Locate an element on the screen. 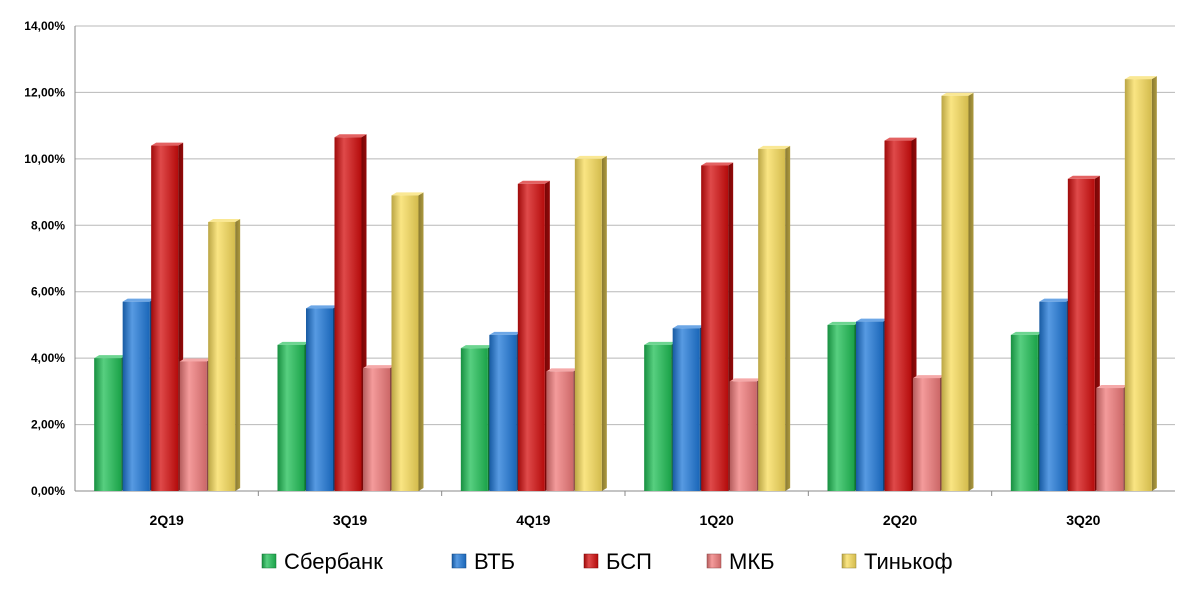 The width and height of the screenshot is (1200, 597). bar-3Q20-Тинькоф is located at coordinates (1140, 284).